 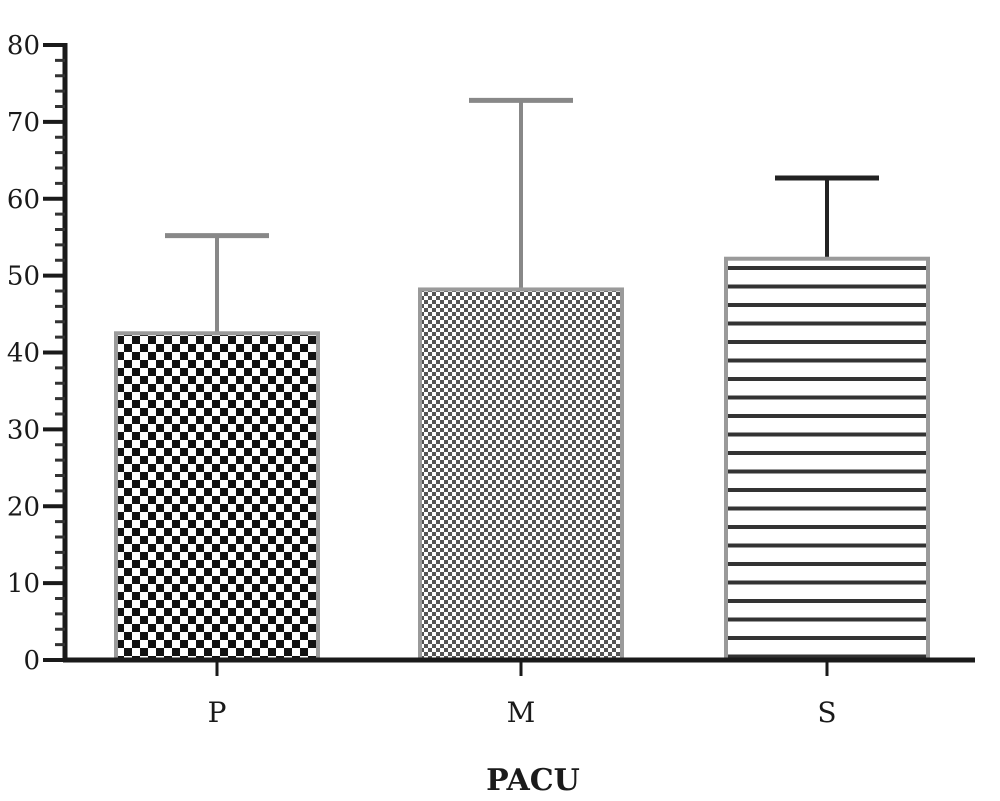 What do you see at coordinates (23, 430) in the screenshot?
I see `y-tick-label: 30` at bounding box center [23, 430].